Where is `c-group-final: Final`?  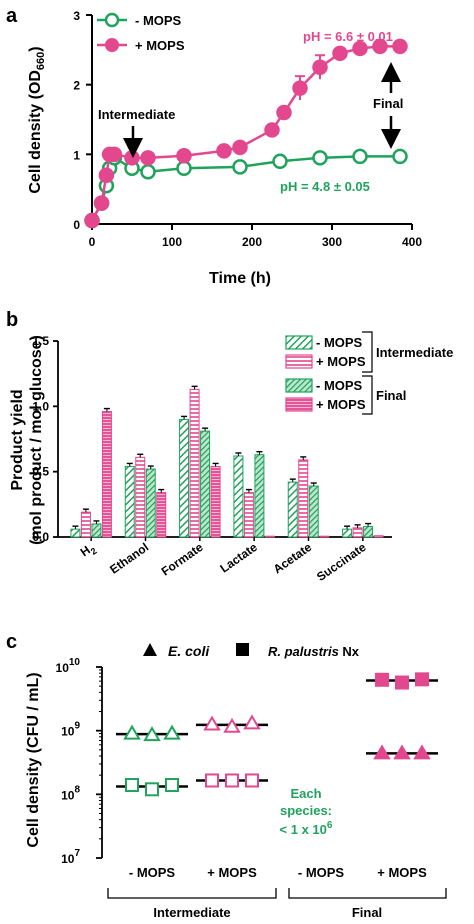 c-group-final: Final is located at coordinates (367, 912).